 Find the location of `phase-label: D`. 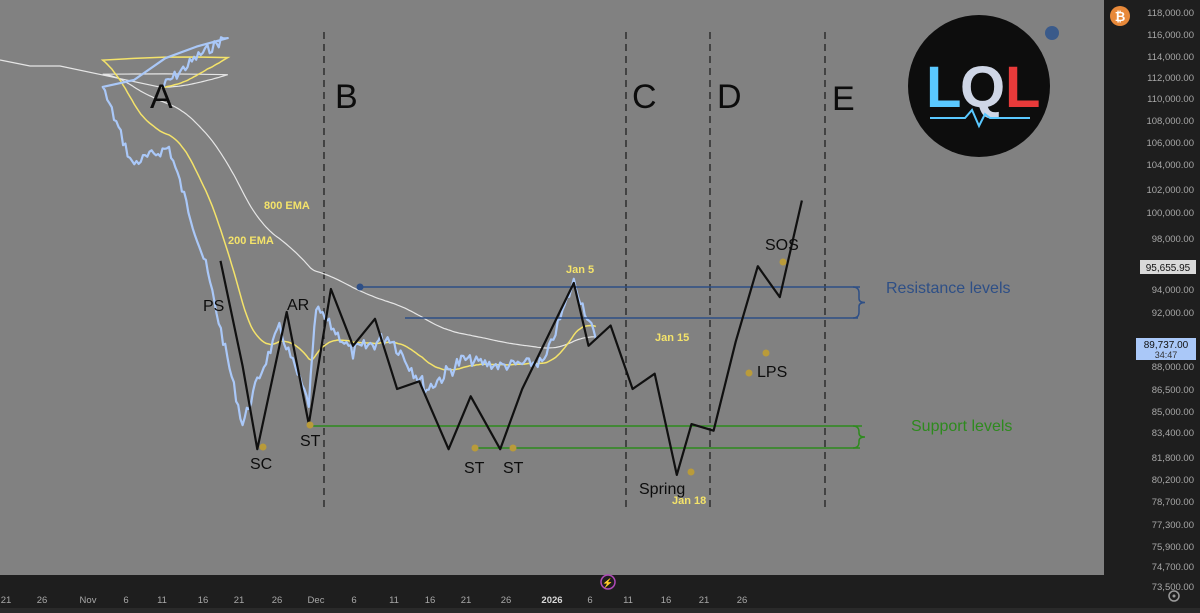

phase-label: D is located at coordinates (729, 97).